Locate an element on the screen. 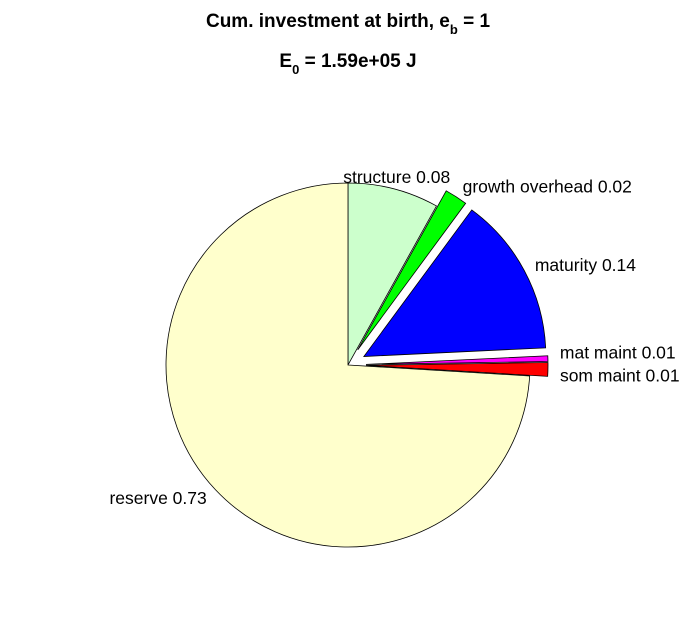  label-maturity: maturity 0.14 is located at coordinates (585, 265).